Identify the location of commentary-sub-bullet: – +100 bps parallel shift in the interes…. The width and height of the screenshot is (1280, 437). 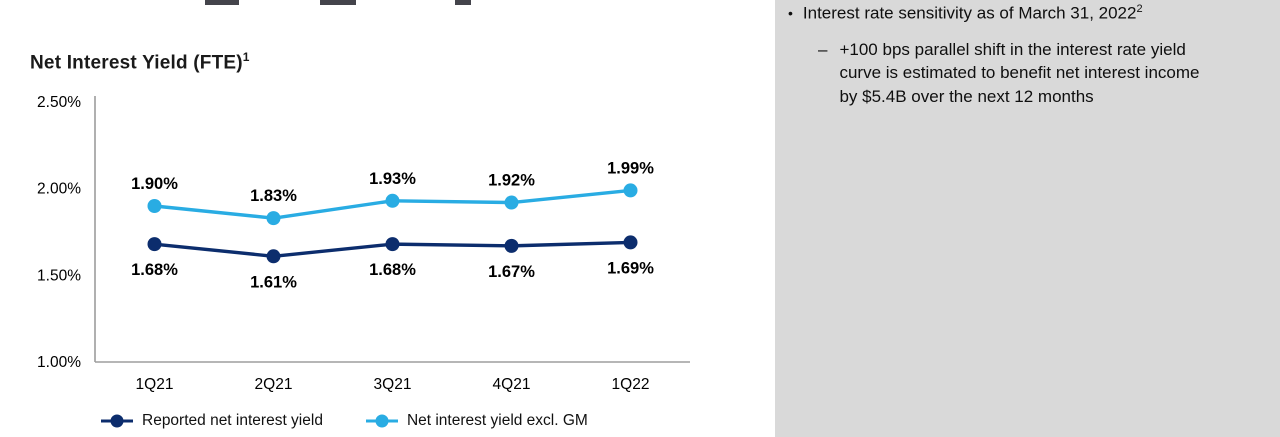
(1040, 73).